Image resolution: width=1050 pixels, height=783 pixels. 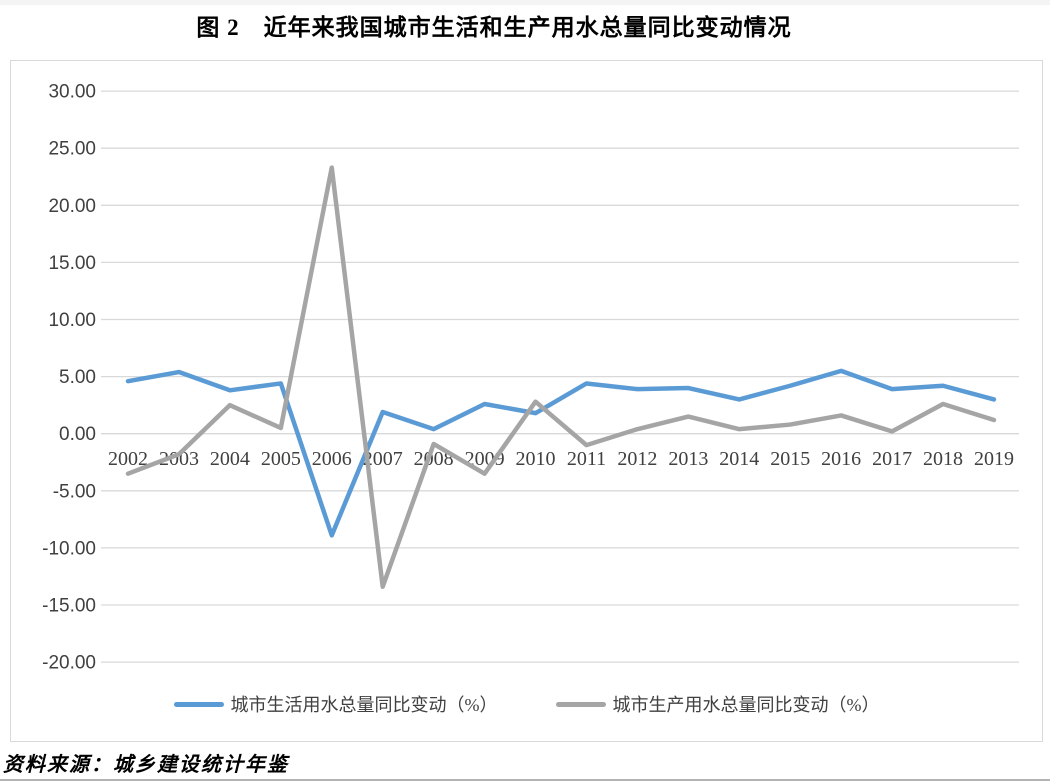 I want to click on y-axis-tick-label: 10.00, so click(x=72, y=320).